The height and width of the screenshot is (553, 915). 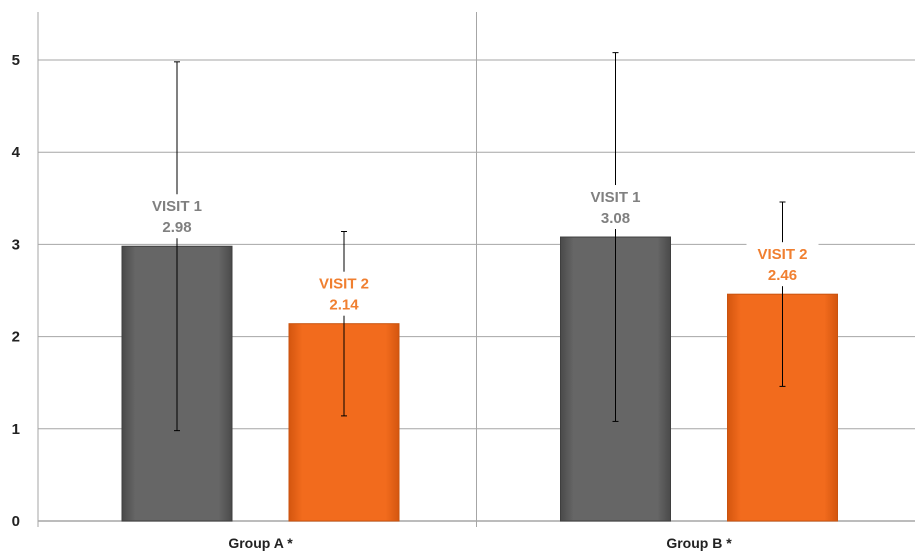 What do you see at coordinates (16, 244) in the screenshot?
I see `y-tick-label: 3` at bounding box center [16, 244].